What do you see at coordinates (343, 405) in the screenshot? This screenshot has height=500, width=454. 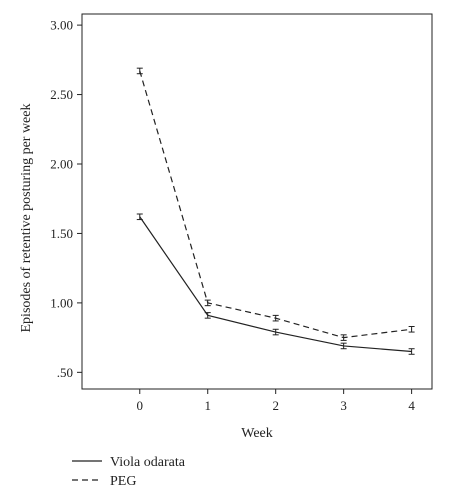 I see `x-tick-label: 3` at bounding box center [343, 405].